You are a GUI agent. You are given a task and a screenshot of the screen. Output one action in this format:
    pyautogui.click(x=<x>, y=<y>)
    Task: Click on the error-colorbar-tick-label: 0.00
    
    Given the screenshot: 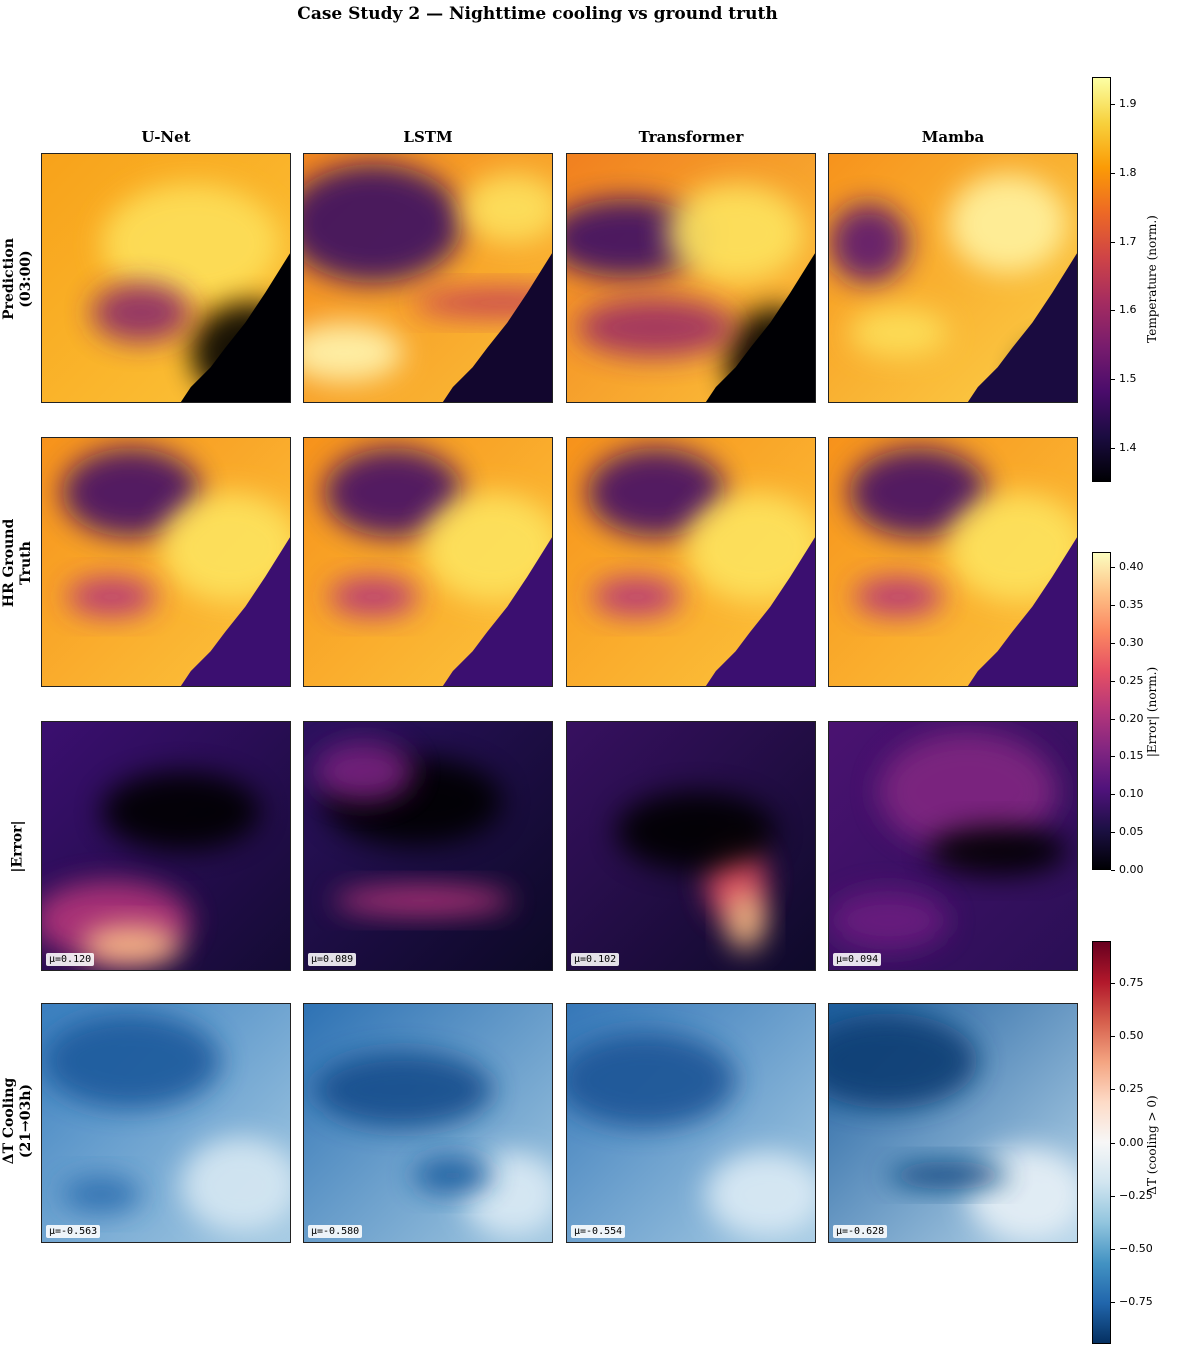 What is the action you would take?
    pyautogui.click(x=1131, y=869)
    